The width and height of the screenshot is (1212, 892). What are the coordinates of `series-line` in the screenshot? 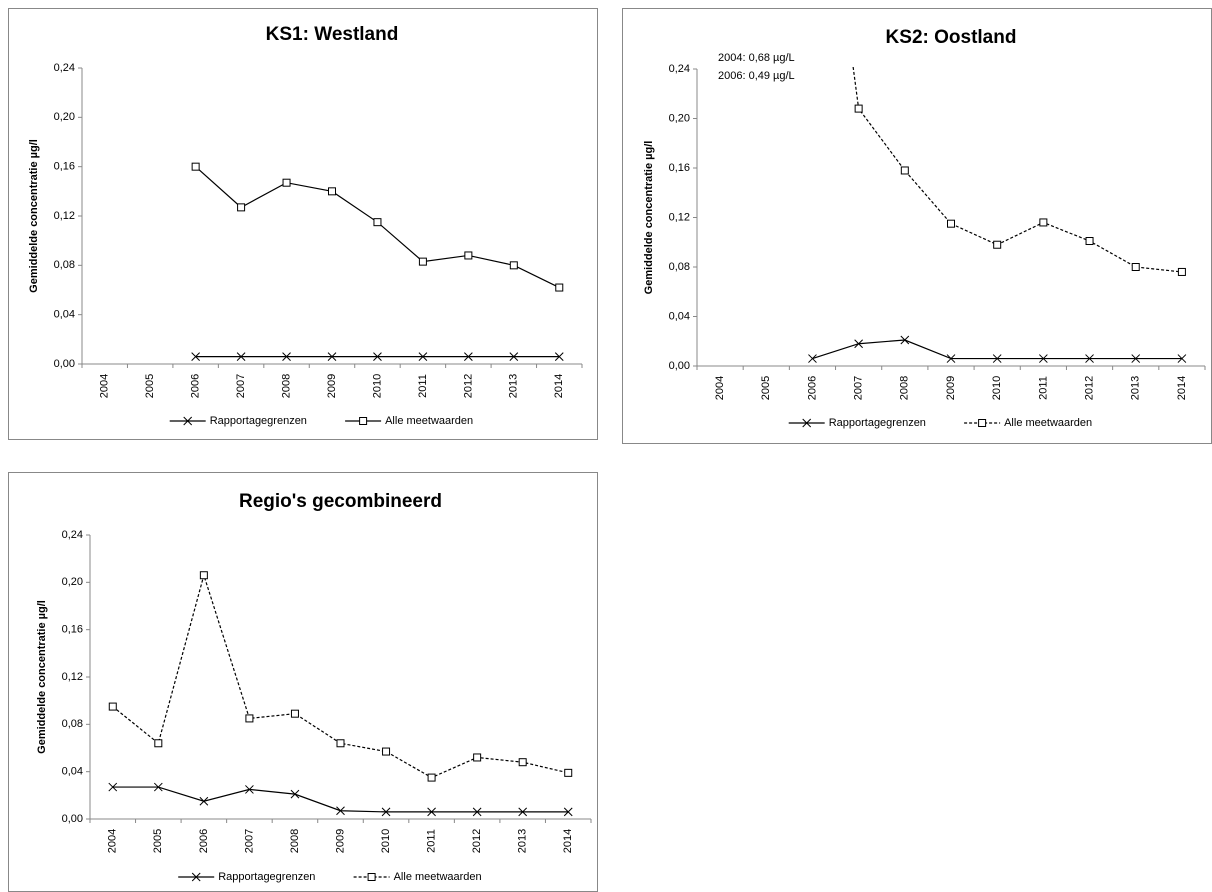 It's located at (997, 349).